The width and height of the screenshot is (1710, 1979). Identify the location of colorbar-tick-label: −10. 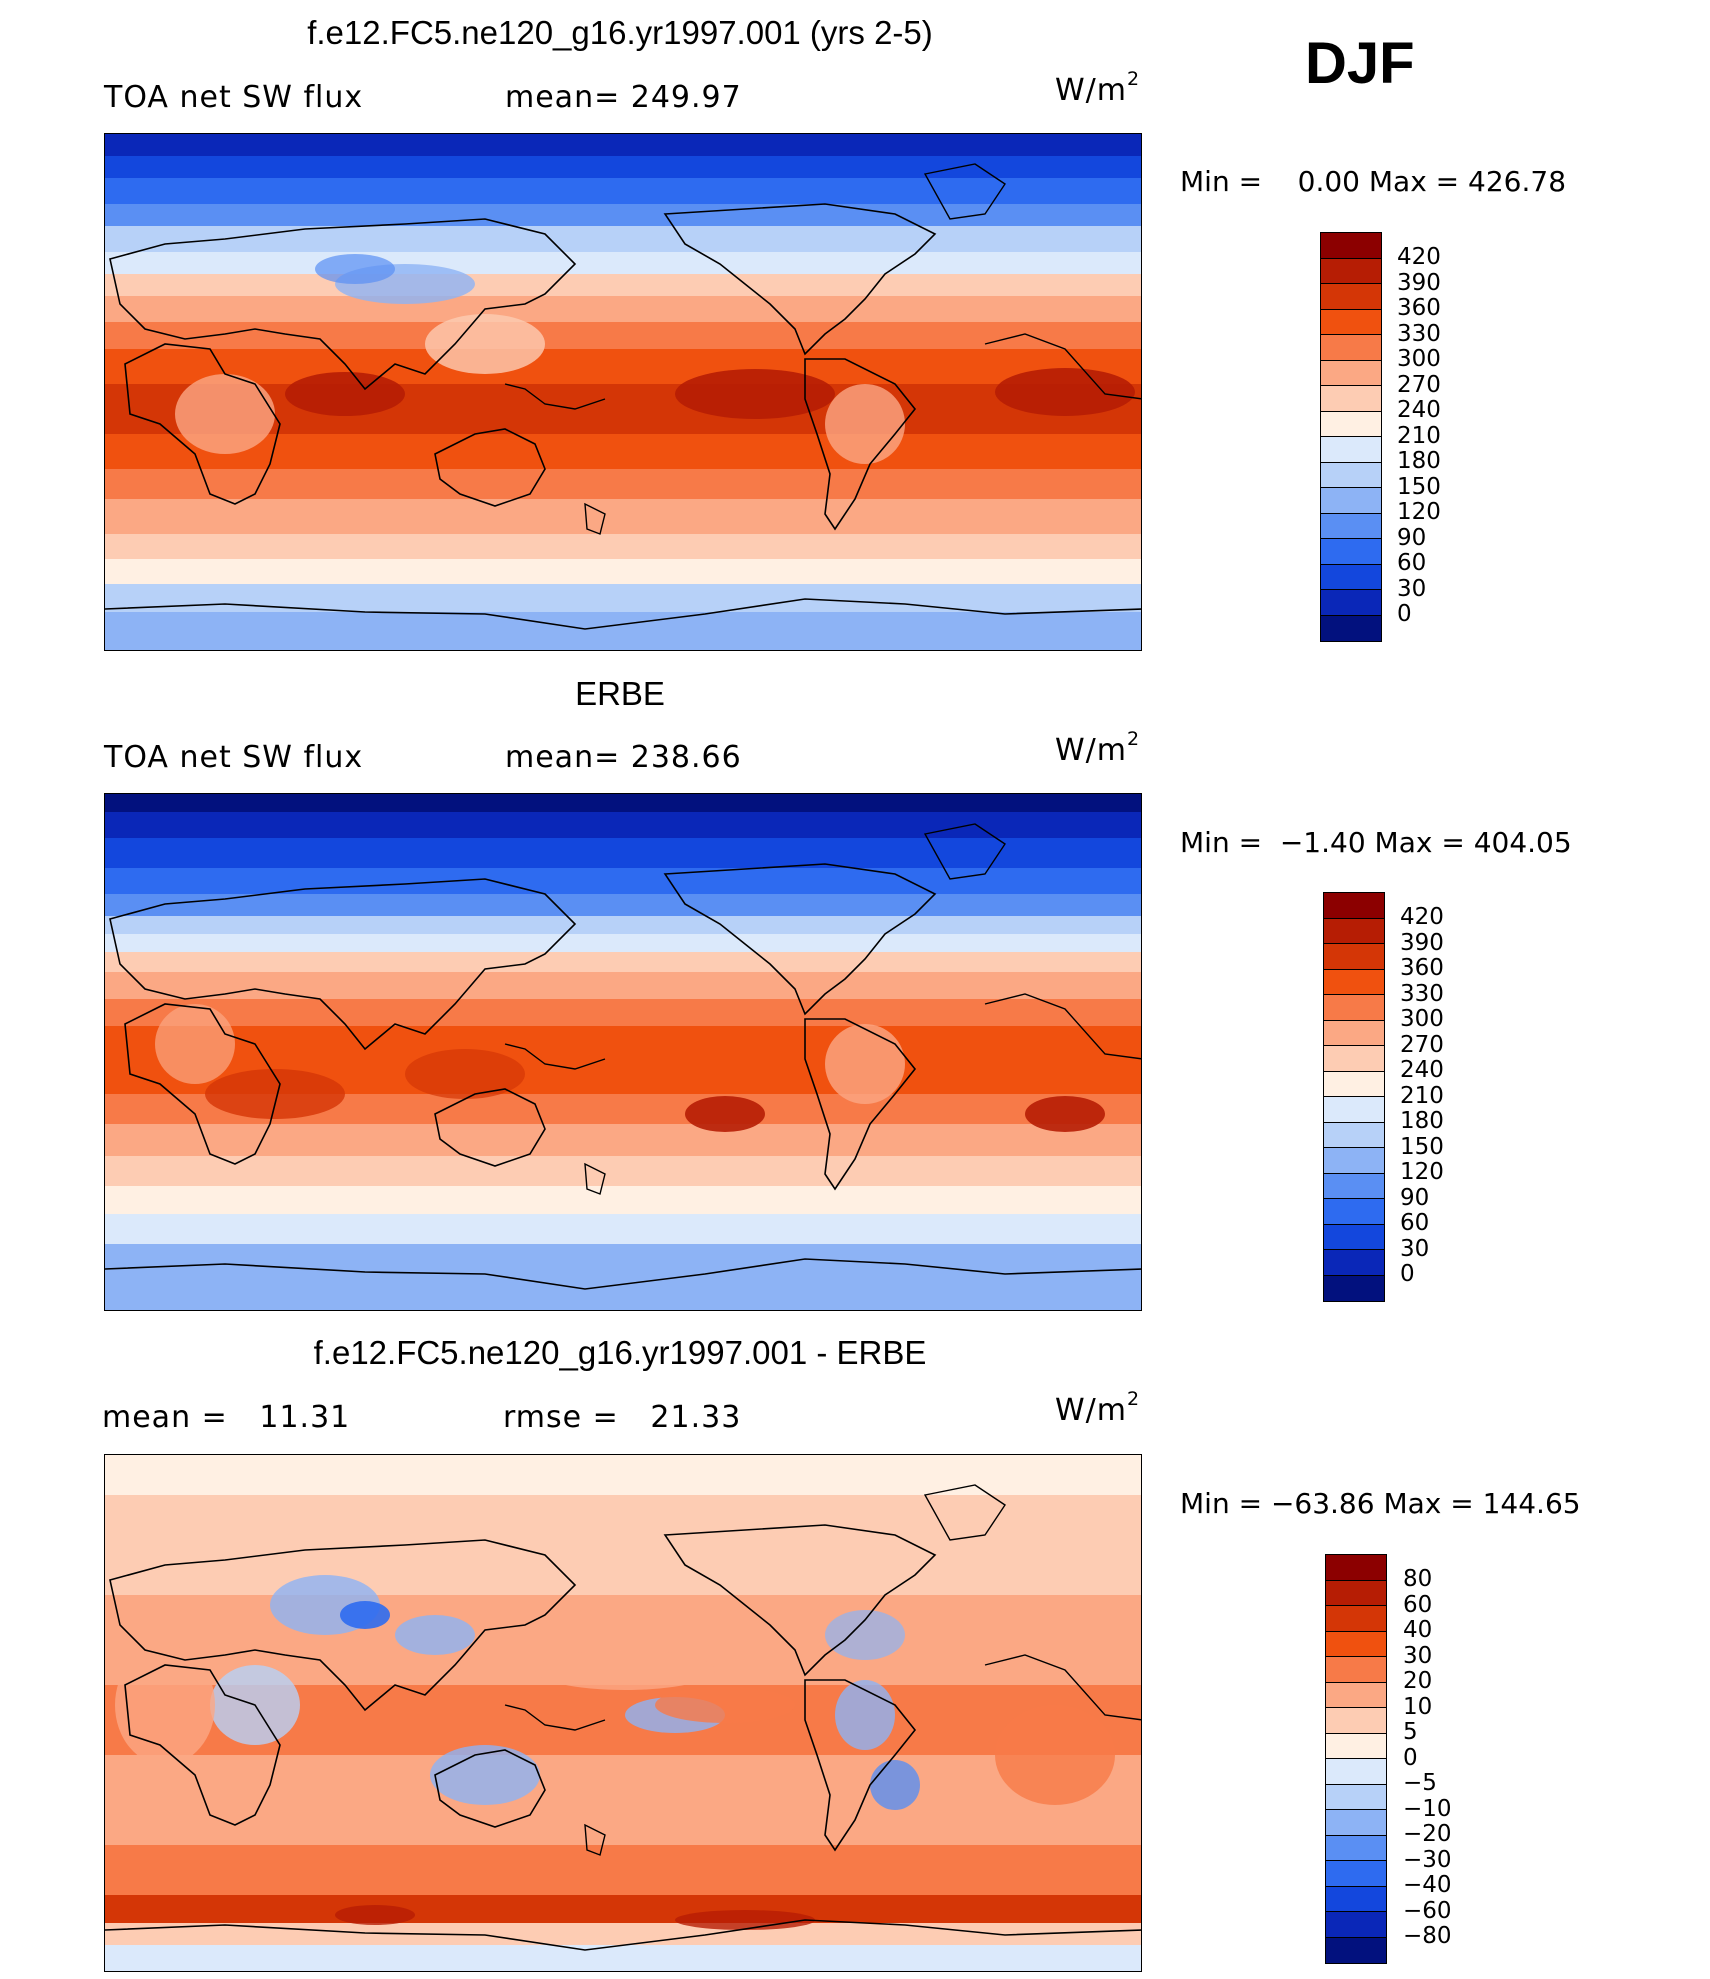
(1427, 1808).